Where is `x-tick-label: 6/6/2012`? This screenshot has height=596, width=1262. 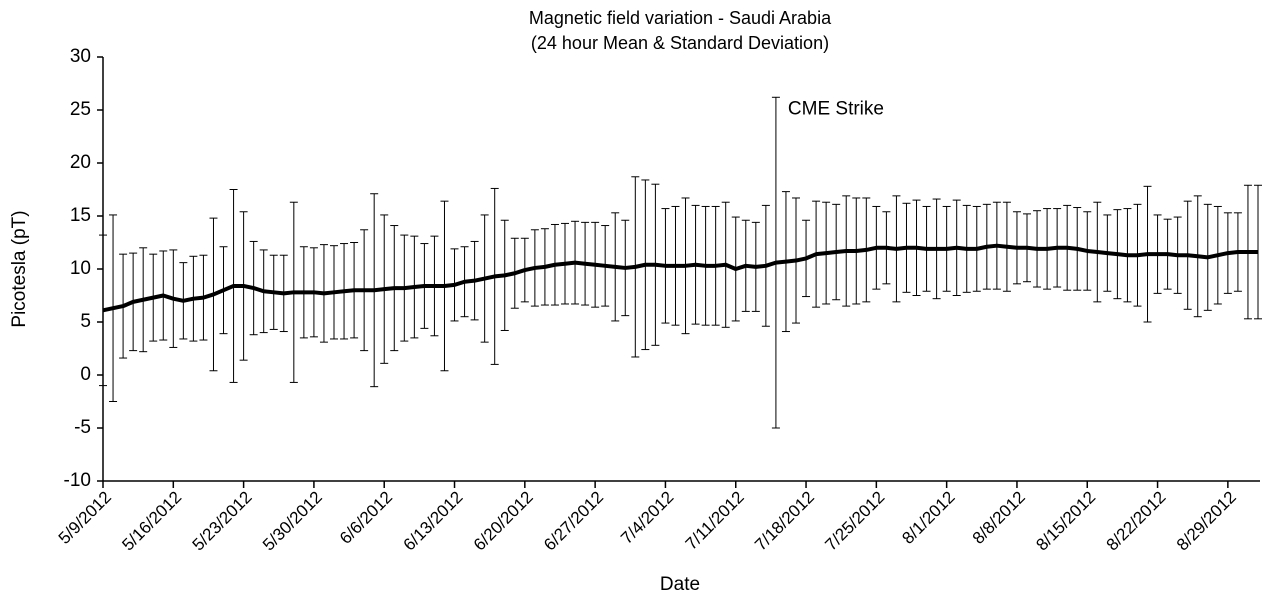 x-tick-label: 6/6/2012 is located at coordinates (366, 518).